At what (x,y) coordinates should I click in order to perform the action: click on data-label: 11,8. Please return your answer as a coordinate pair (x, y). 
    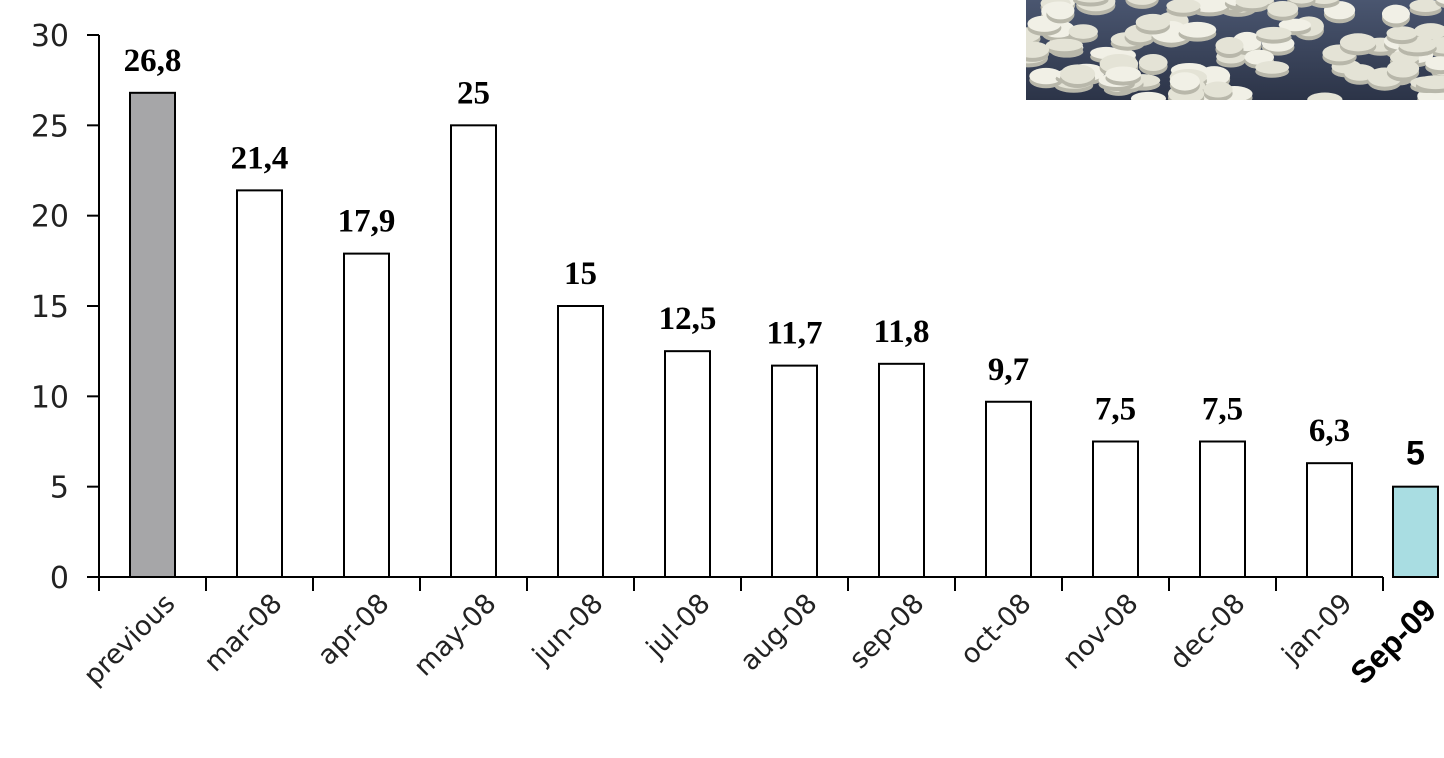
    Looking at the image, I should click on (902, 332).